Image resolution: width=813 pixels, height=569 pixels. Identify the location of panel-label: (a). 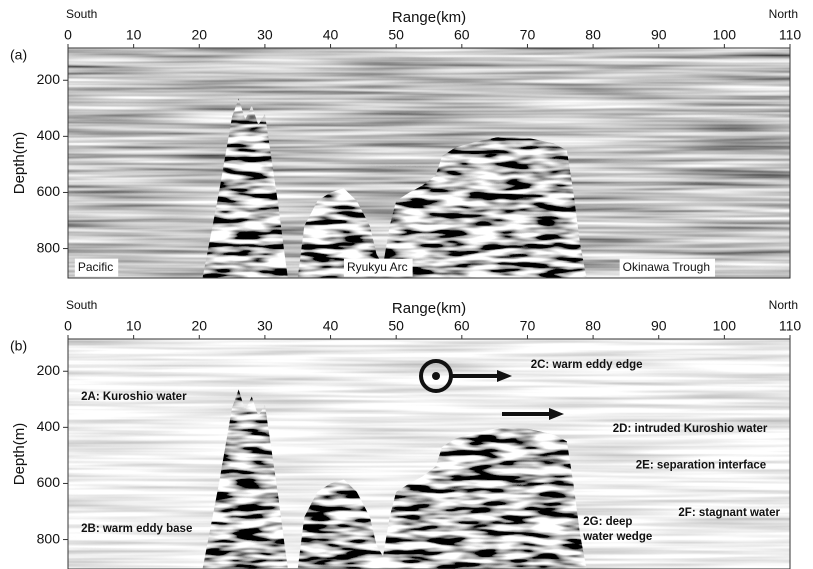
(18, 55).